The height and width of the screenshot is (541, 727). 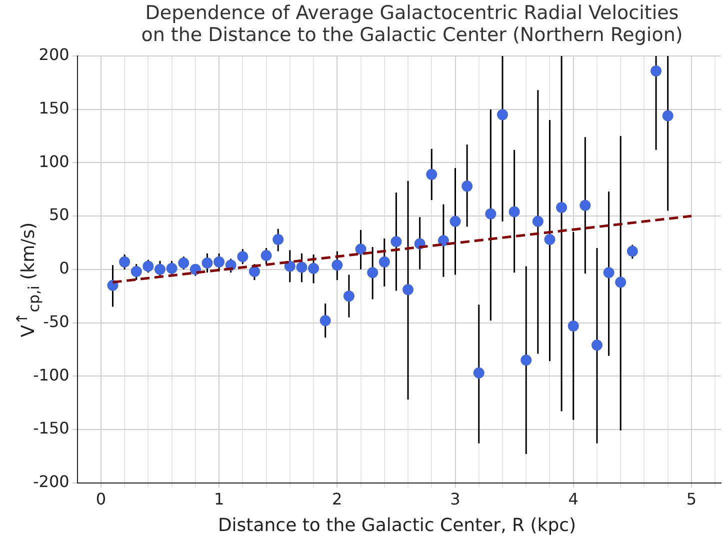 What do you see at coordinates (397, 525) in the screenshot?
I see `x-axis-title: Distance to the Galactic Center, R (kpc)` at bounding box center [397, 525].